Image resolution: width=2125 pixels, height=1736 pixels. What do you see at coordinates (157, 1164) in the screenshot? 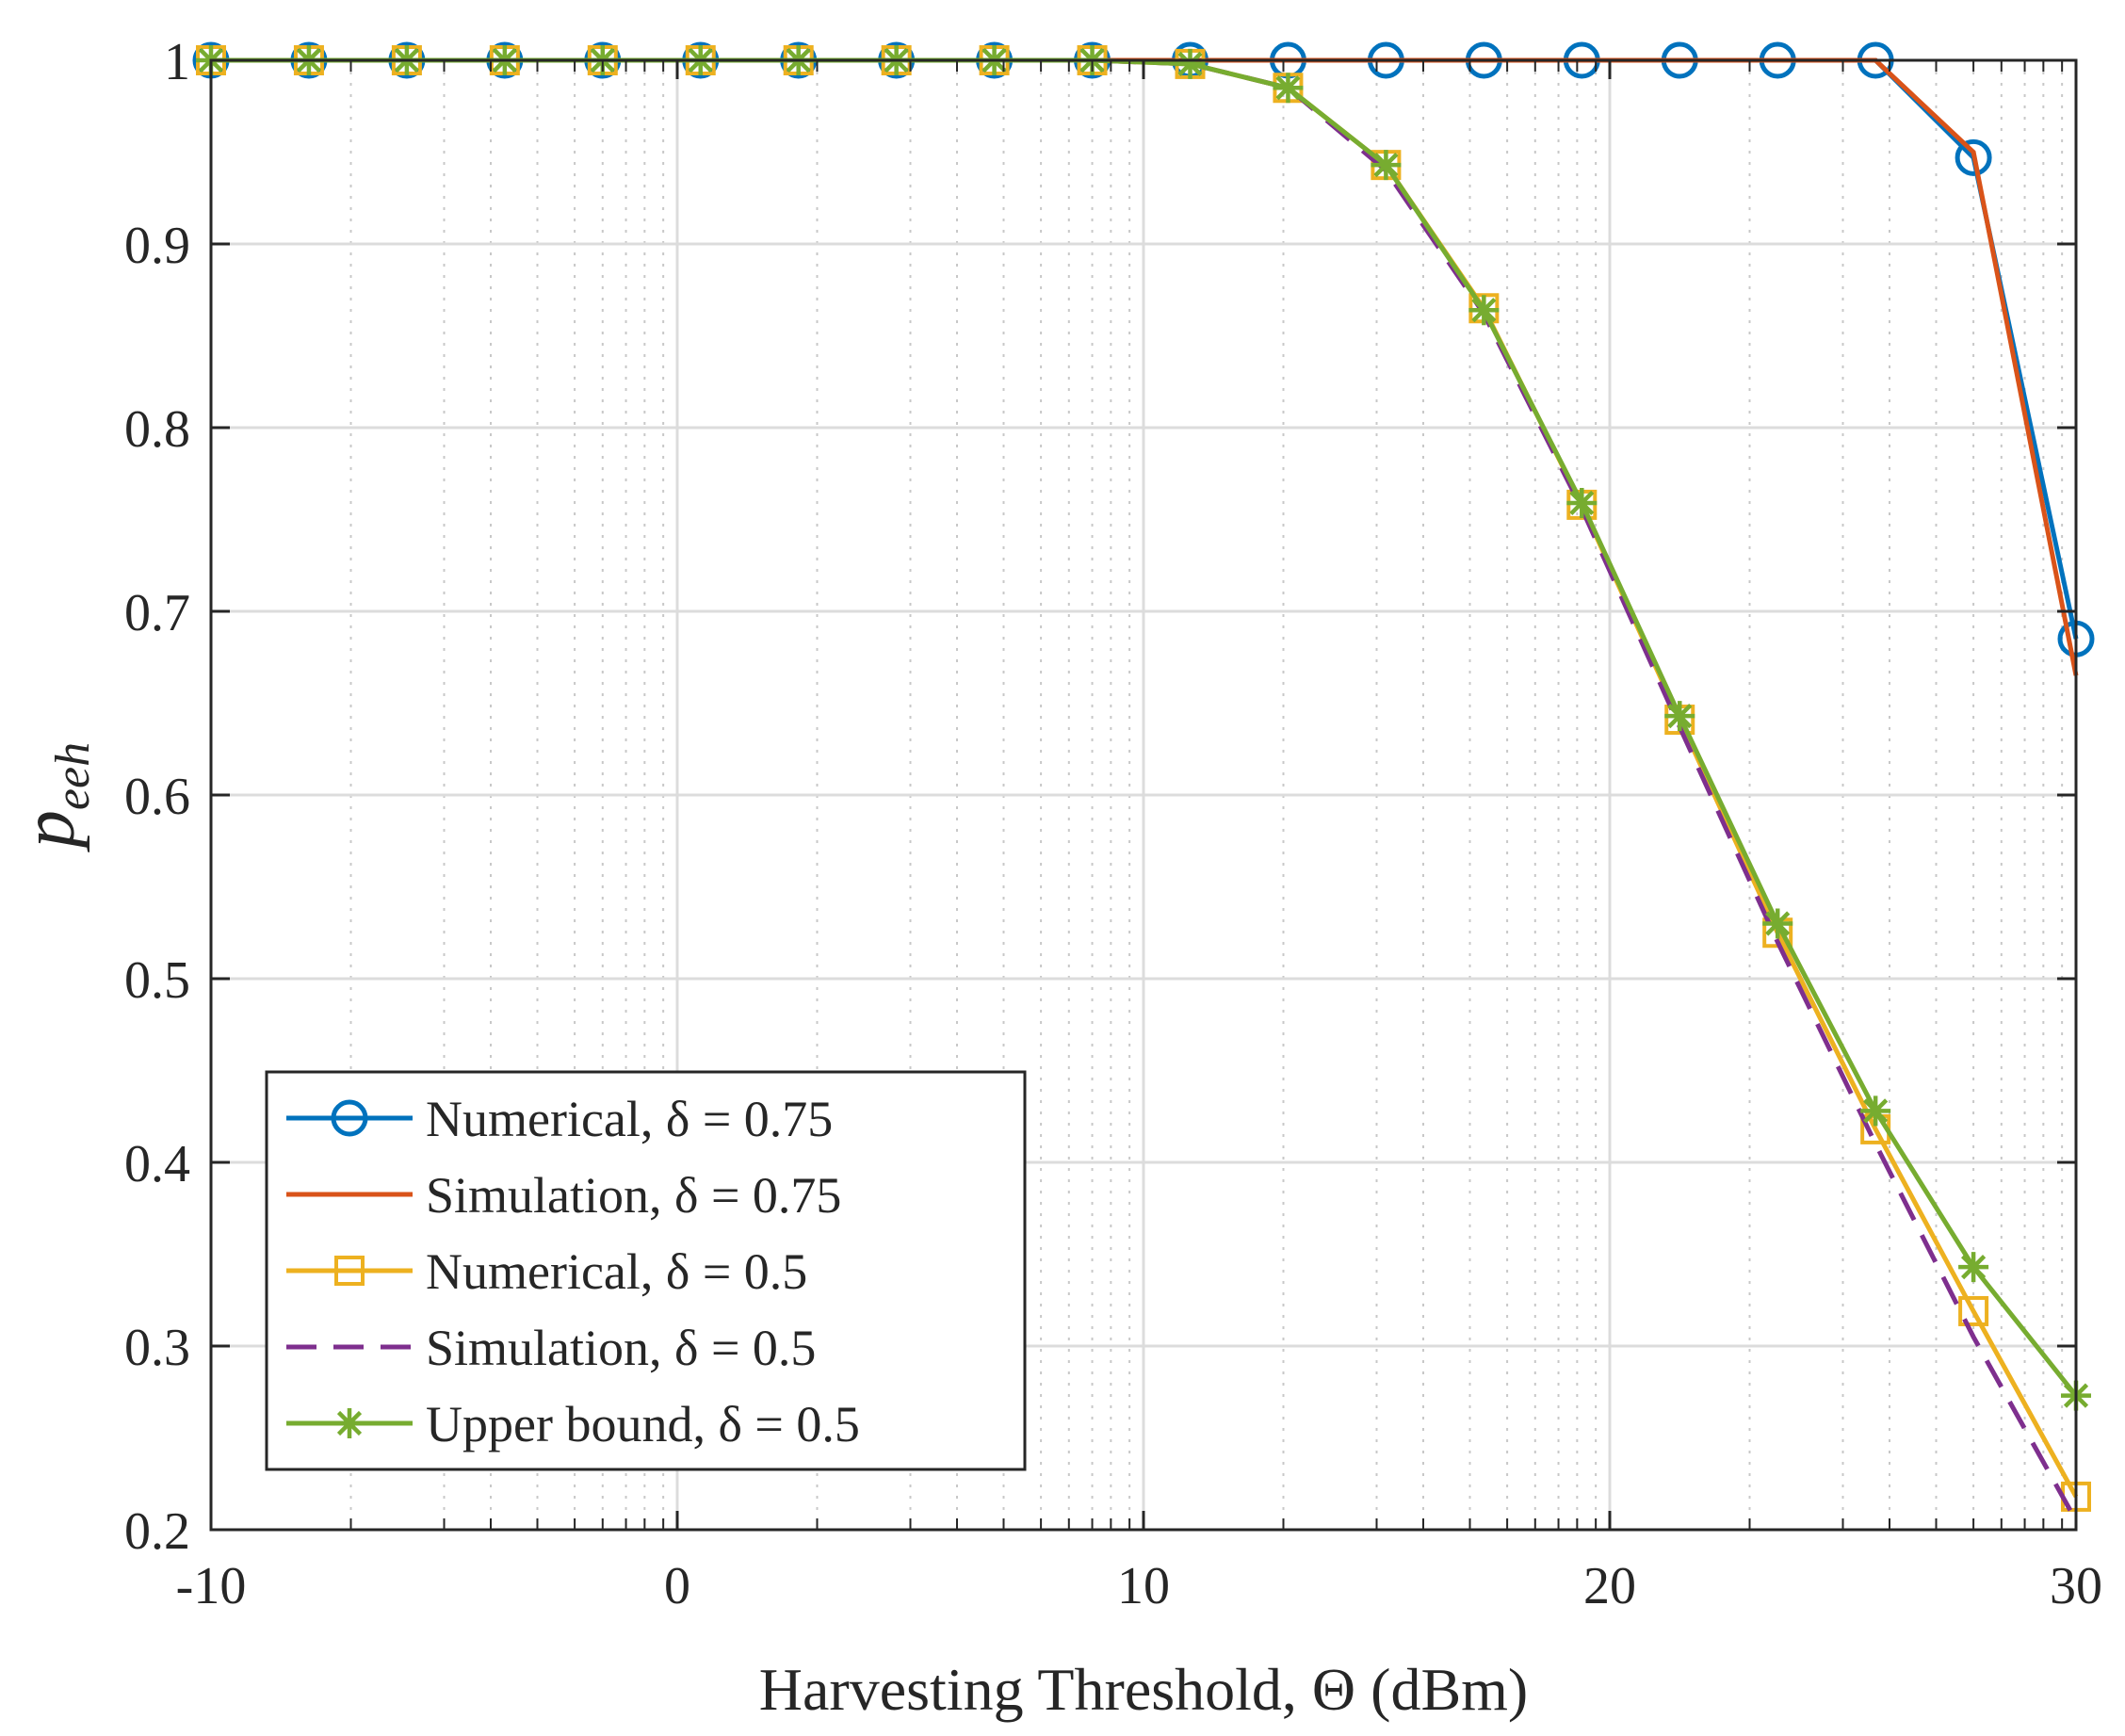
I see `y-tick-label: 0.4` at bounding box center [157, 1164].